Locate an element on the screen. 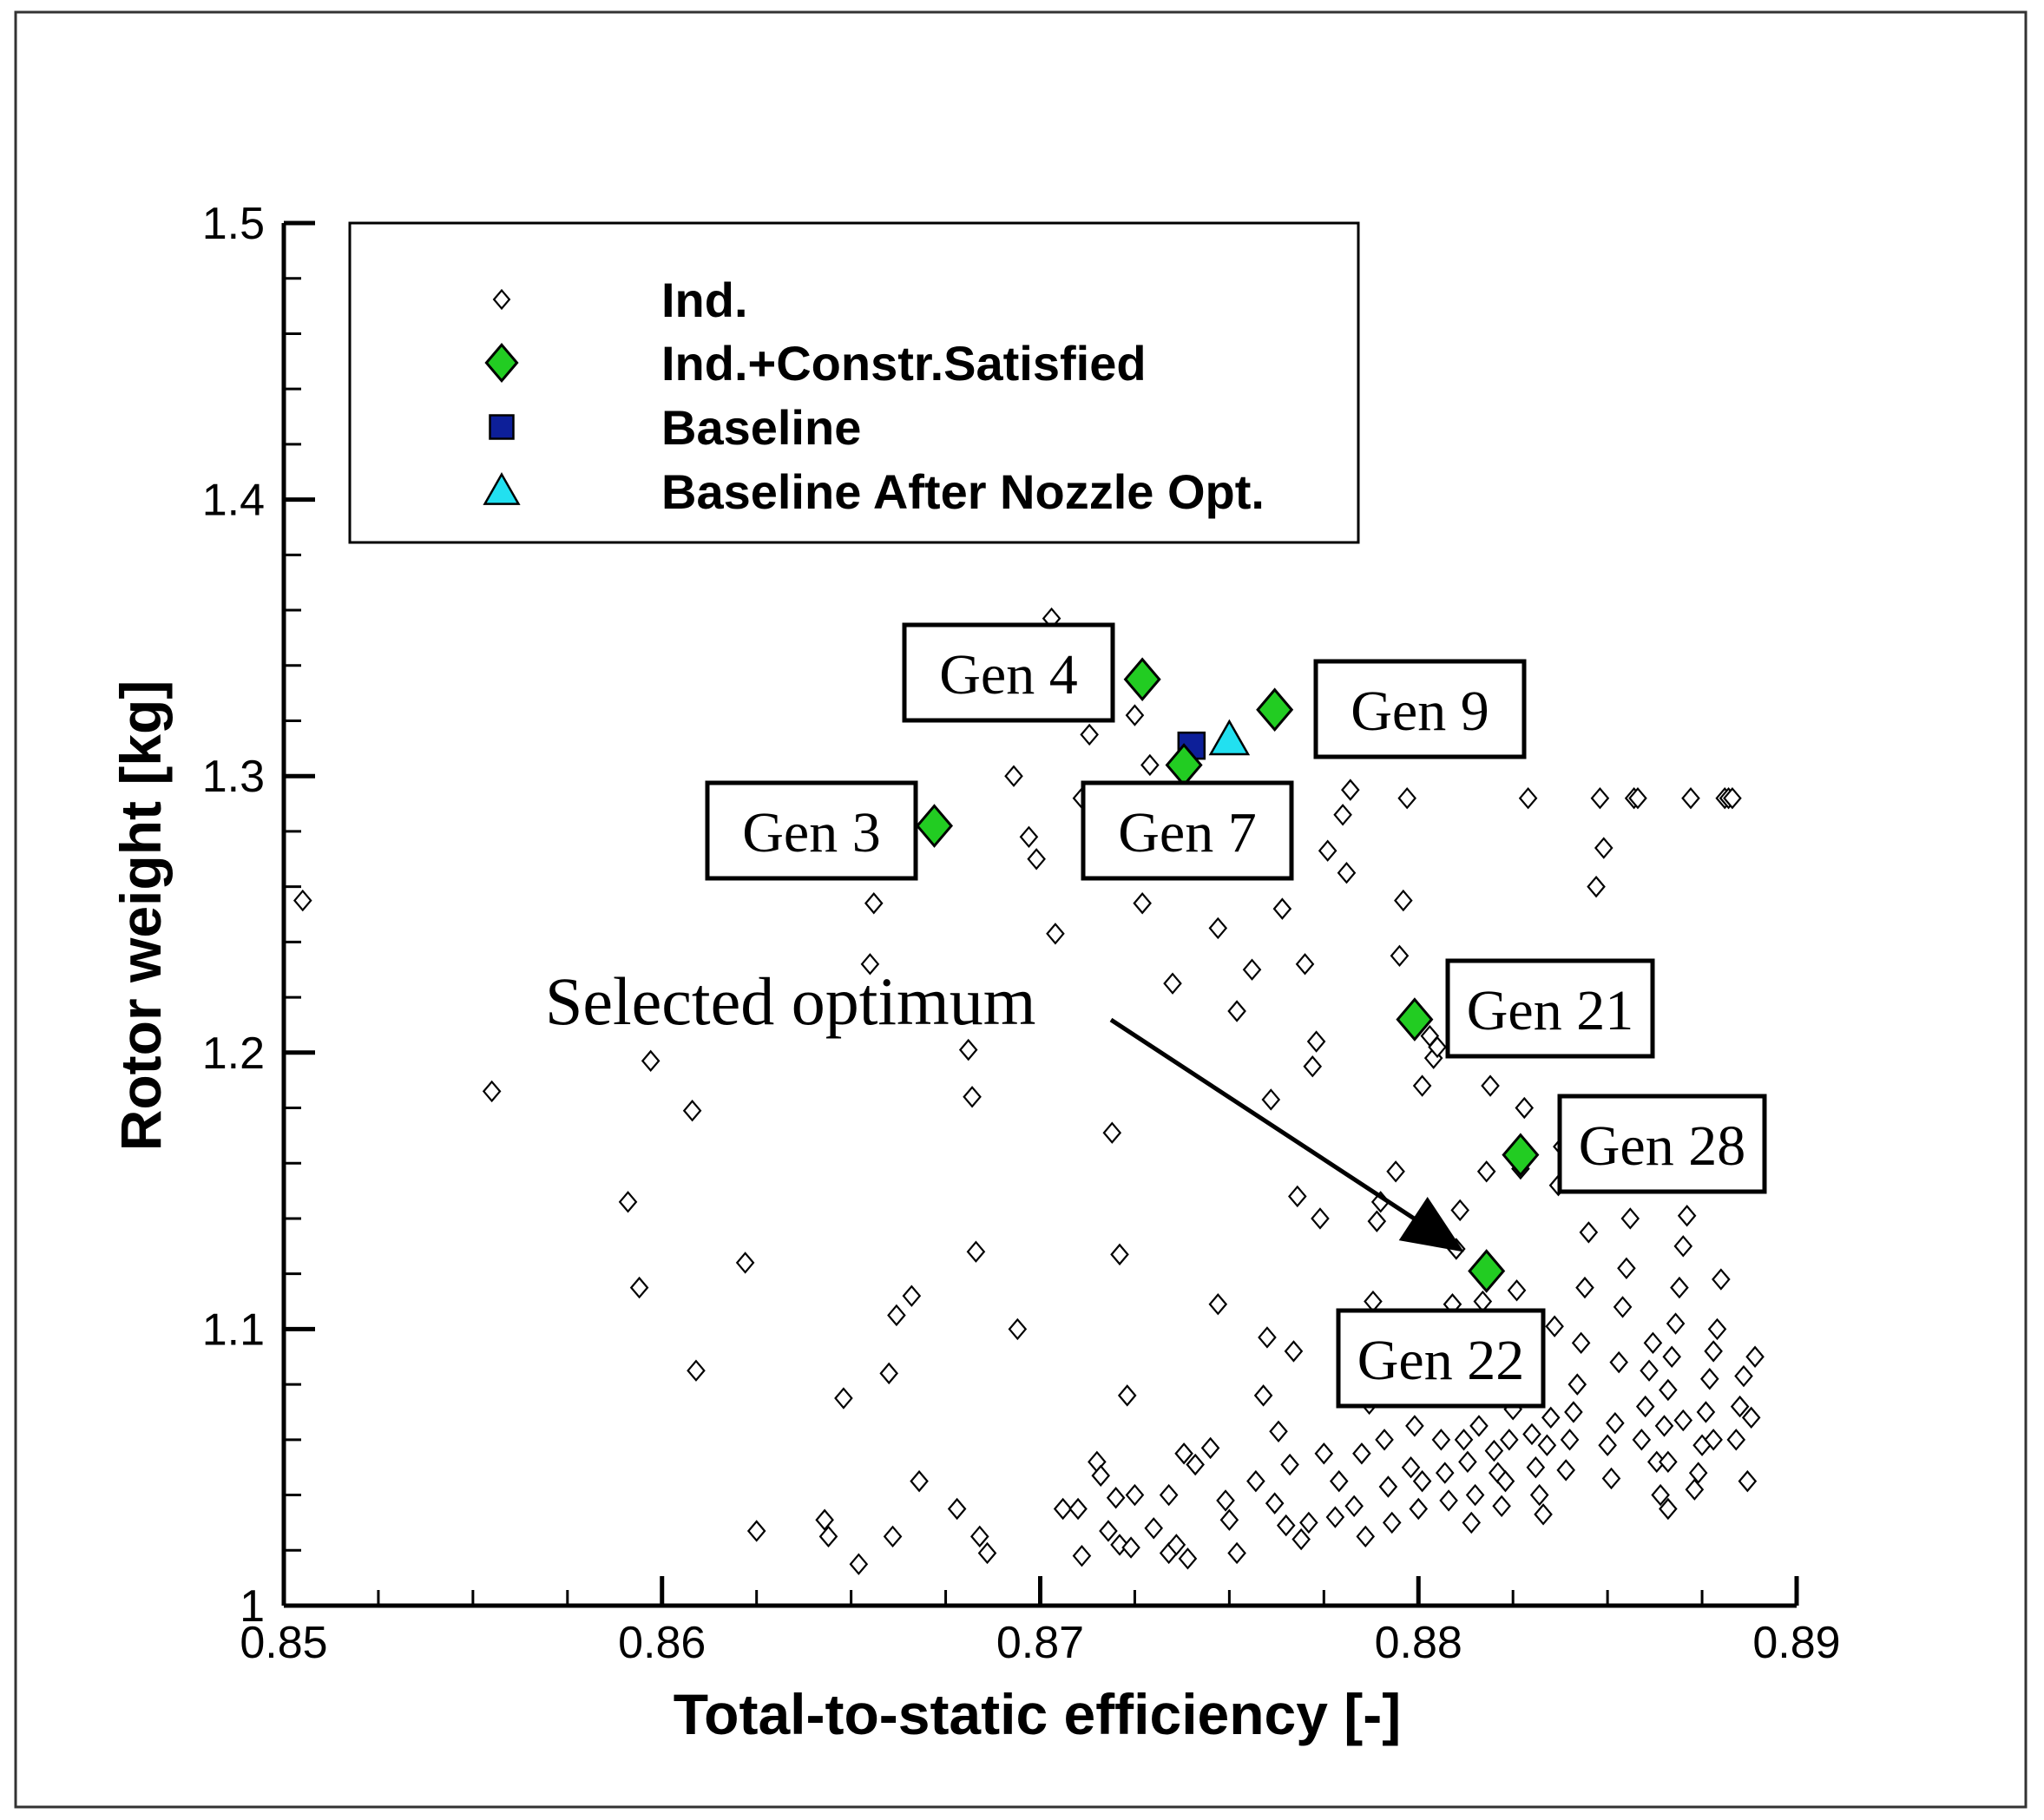  x-tick-label: 0.85 is located at coordinates (283, 1643).